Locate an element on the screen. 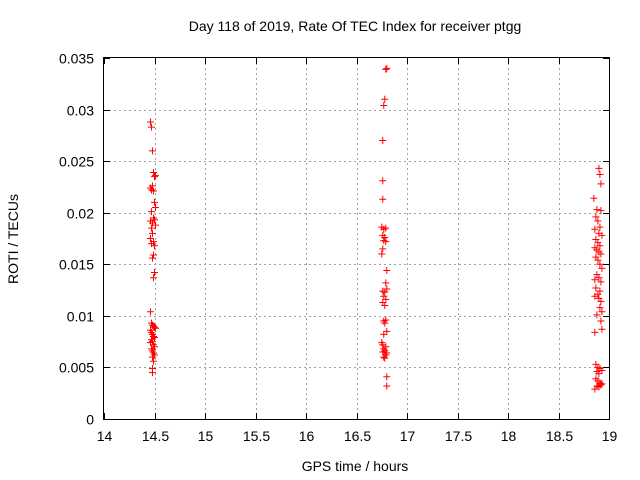 This screenshot has height=480, width=640. y-tick-label: 0.015 is located at coordinates (76, 265).